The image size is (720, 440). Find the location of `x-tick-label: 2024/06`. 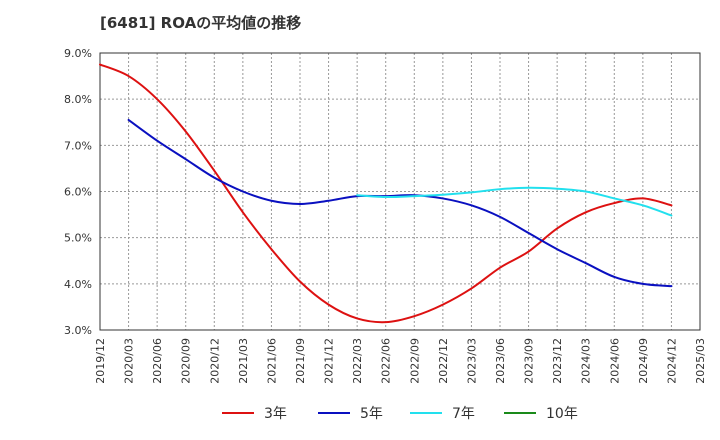

x-tick-label: 2024/06 is located at coordinates (614, 361).